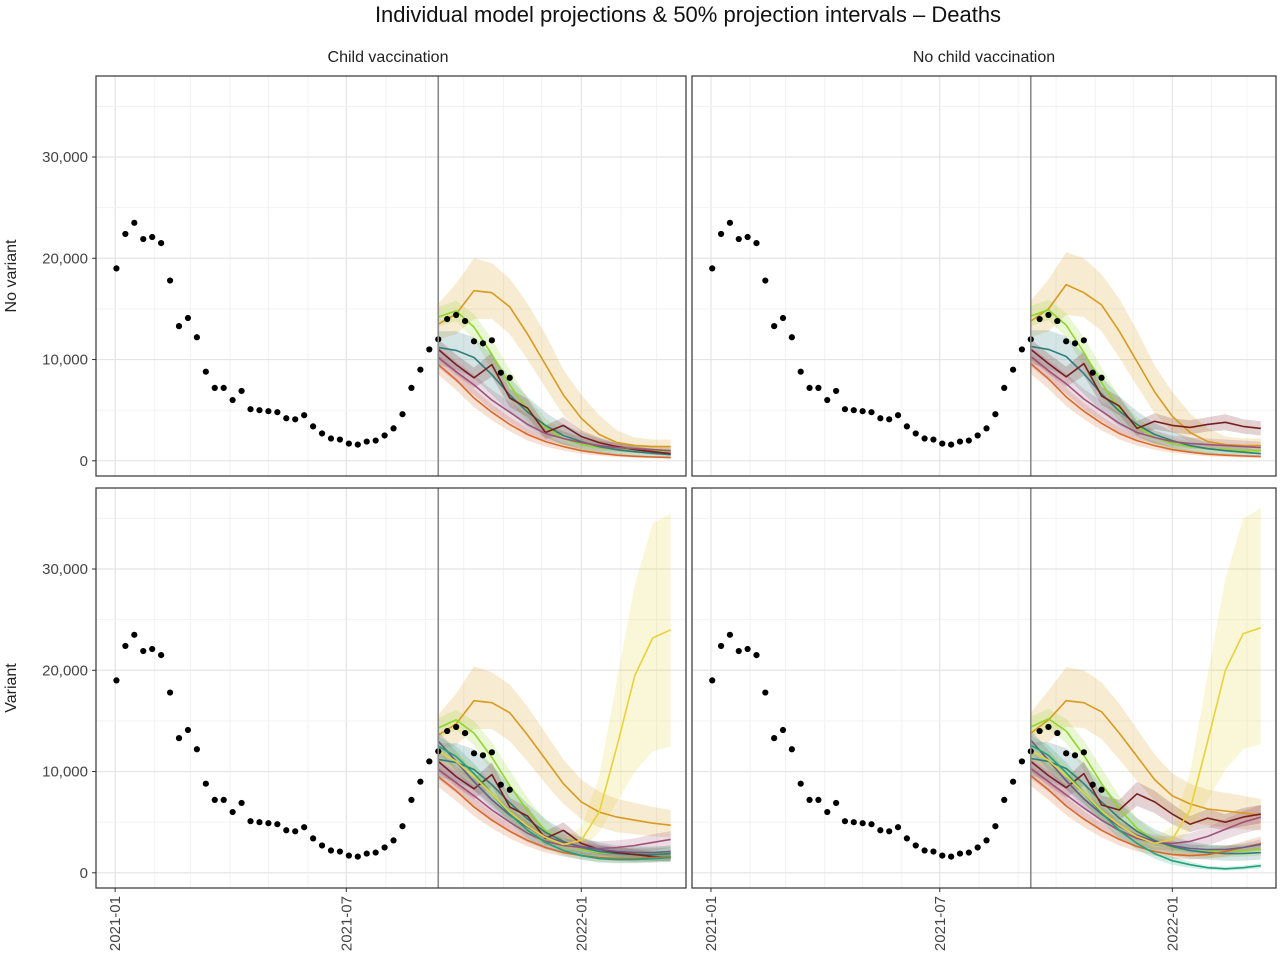 This screenshot has width=1280, height=971. What do you see at coordinates (84, 461) in the screenshot?
I see `y-tick-label: 0` at bounding box center [84, 461].